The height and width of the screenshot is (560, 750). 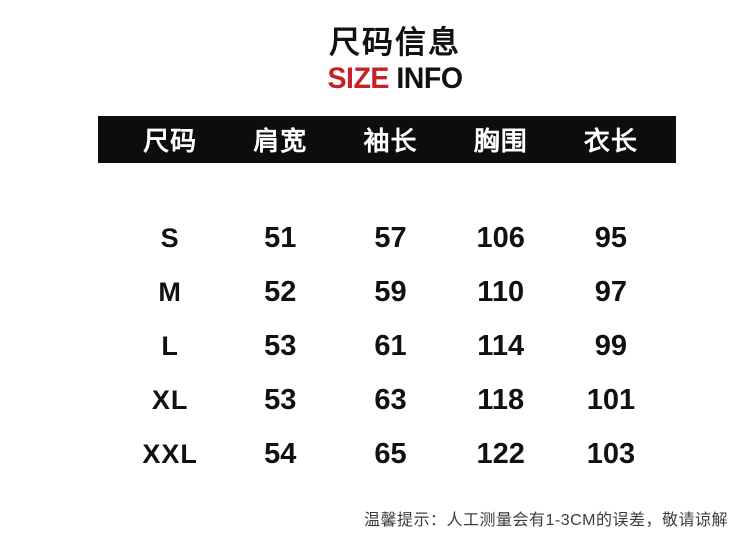 What do you see at coordinates (170, 141) in the screenshot?
I see `column-header-size: 尺码` at bounding box center [170, 141].